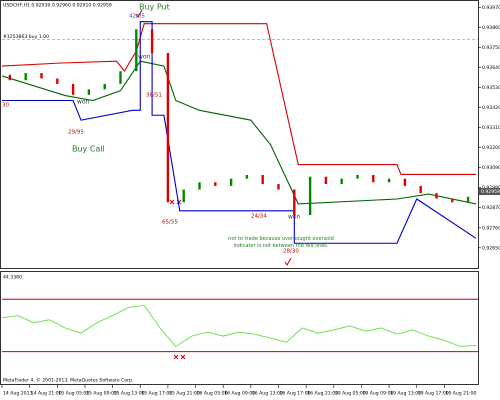  Describe the element at coordinates (88, 149) in the screenshot. I see `annotation: Buy Call` at that location.